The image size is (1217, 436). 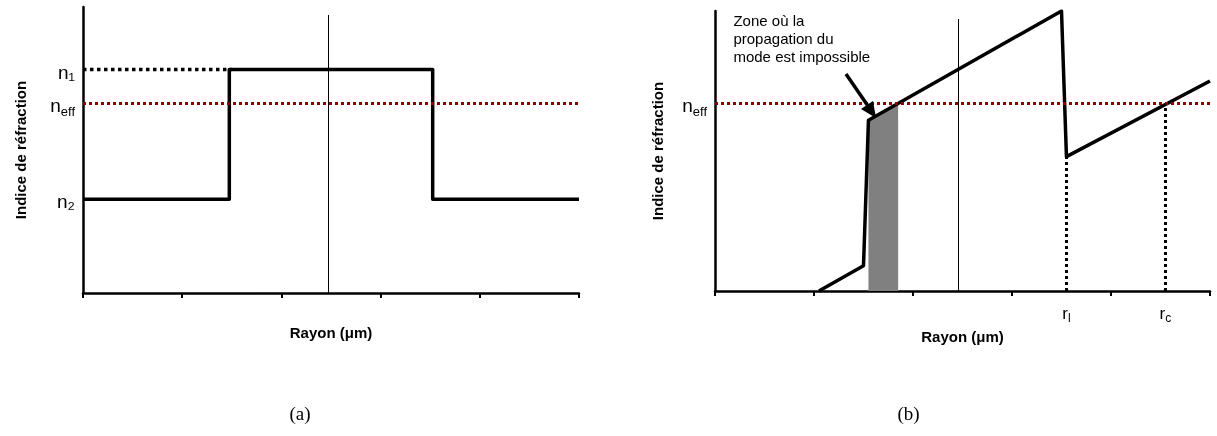 I want to click on text: (b), so click(x=908, y=414).